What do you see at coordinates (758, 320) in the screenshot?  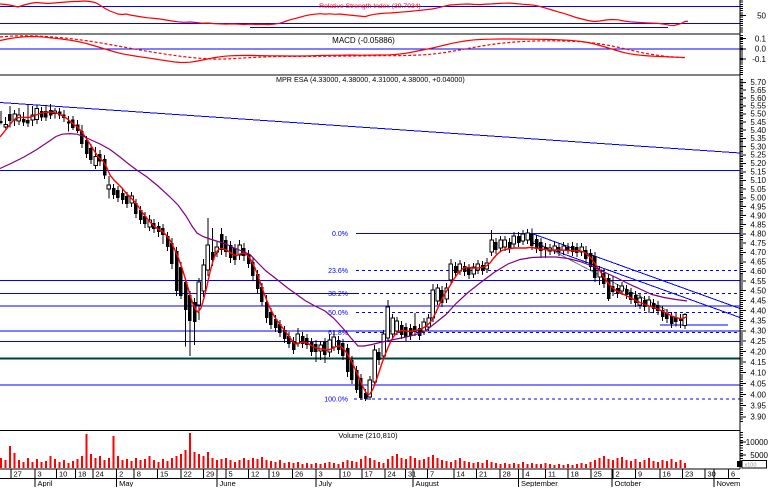 I see `svg-text: 4.35` at bounding box center [758, 320].